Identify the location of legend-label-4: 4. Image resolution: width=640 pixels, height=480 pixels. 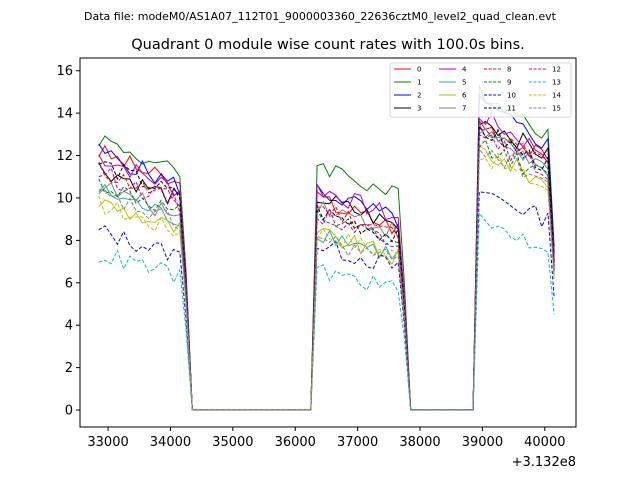
(464, 70).